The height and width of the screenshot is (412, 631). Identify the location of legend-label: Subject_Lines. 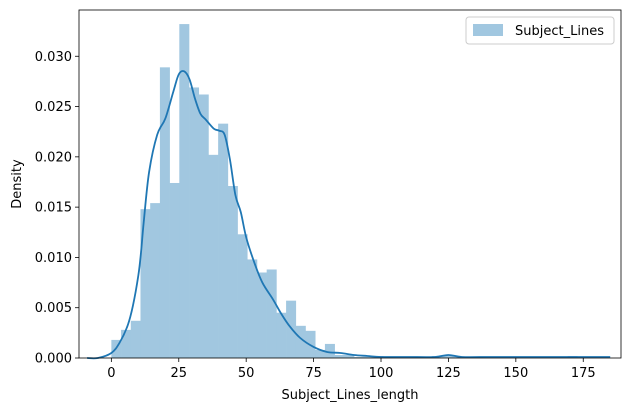
(559, 31).